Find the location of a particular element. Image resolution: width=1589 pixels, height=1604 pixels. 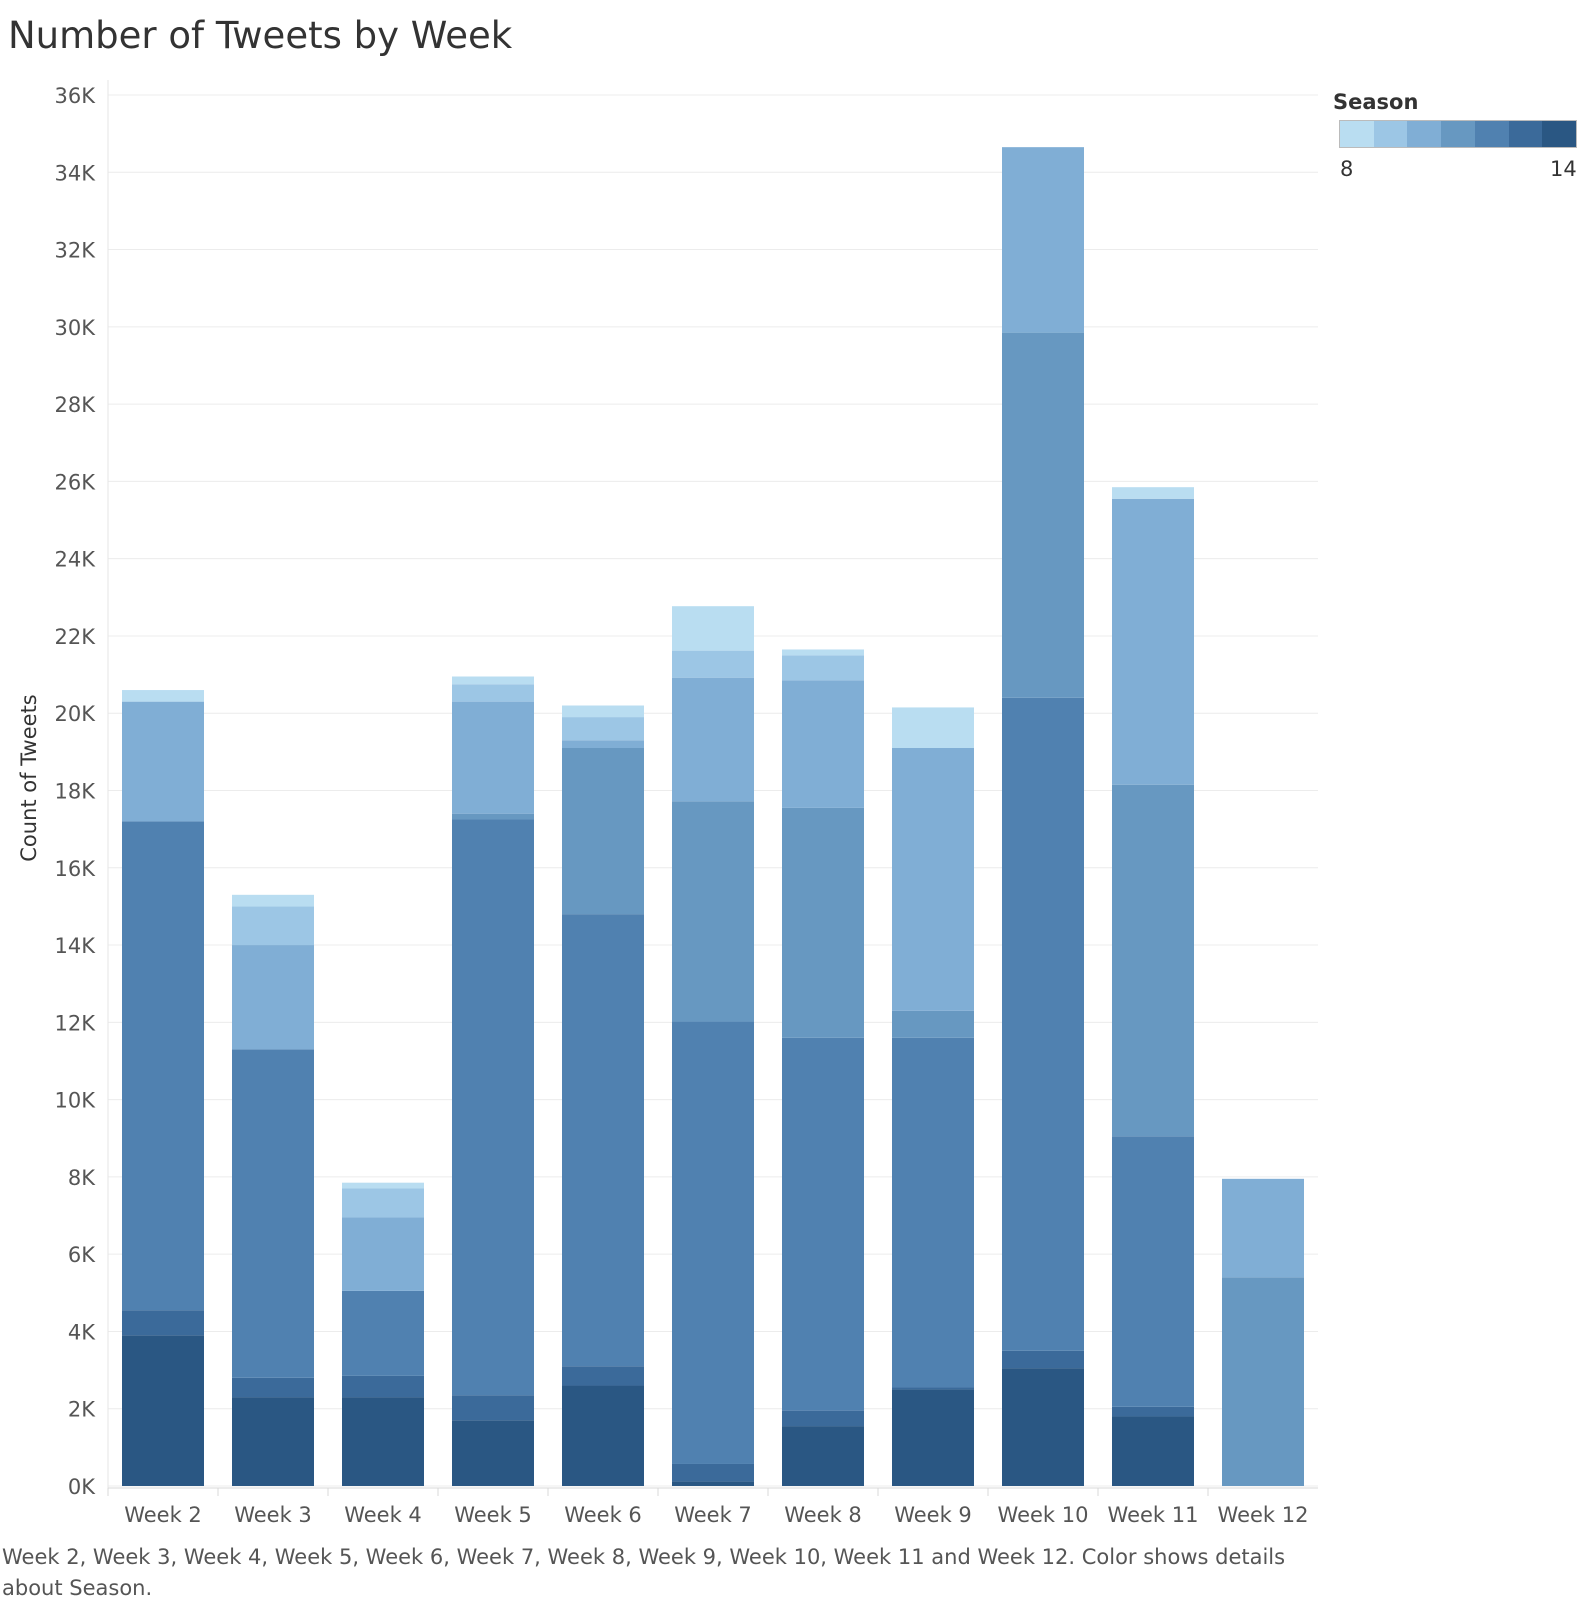

y-tick-label: 28K is located at coordinates (76, 405).